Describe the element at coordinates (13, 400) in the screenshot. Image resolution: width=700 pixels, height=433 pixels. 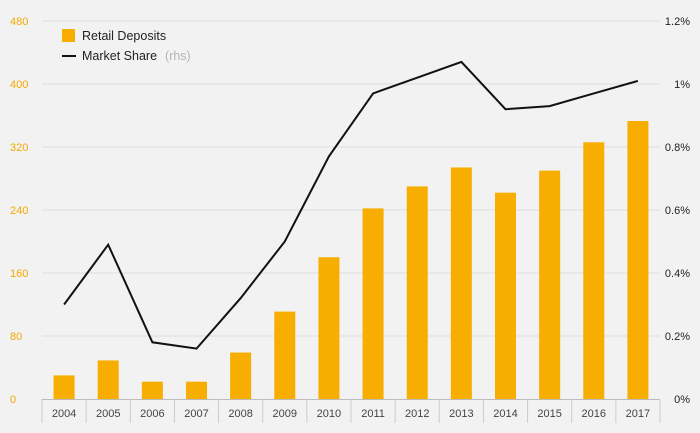
I see `y-left-tick-label: 0` at that location.